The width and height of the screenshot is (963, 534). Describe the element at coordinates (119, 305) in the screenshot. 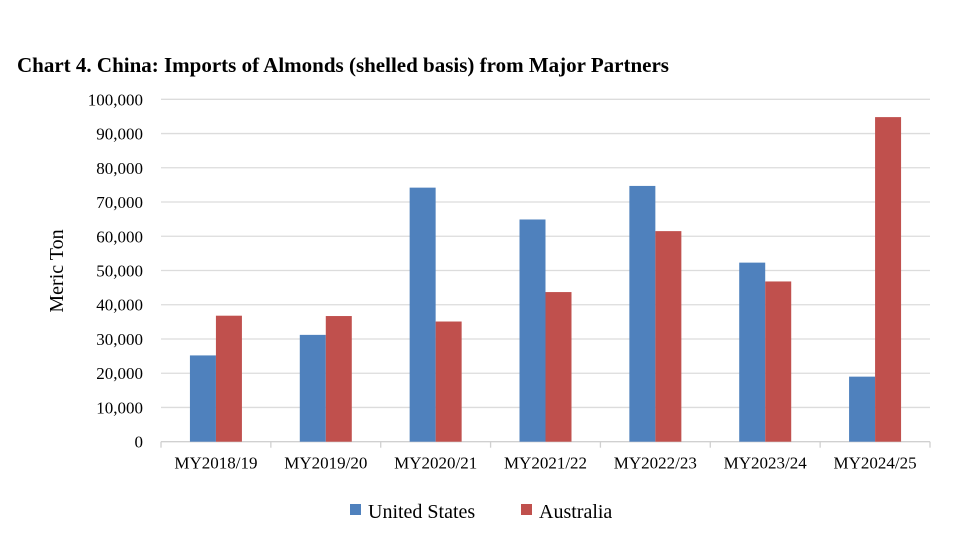

I see `y-tick-label: 40,000` at that location.